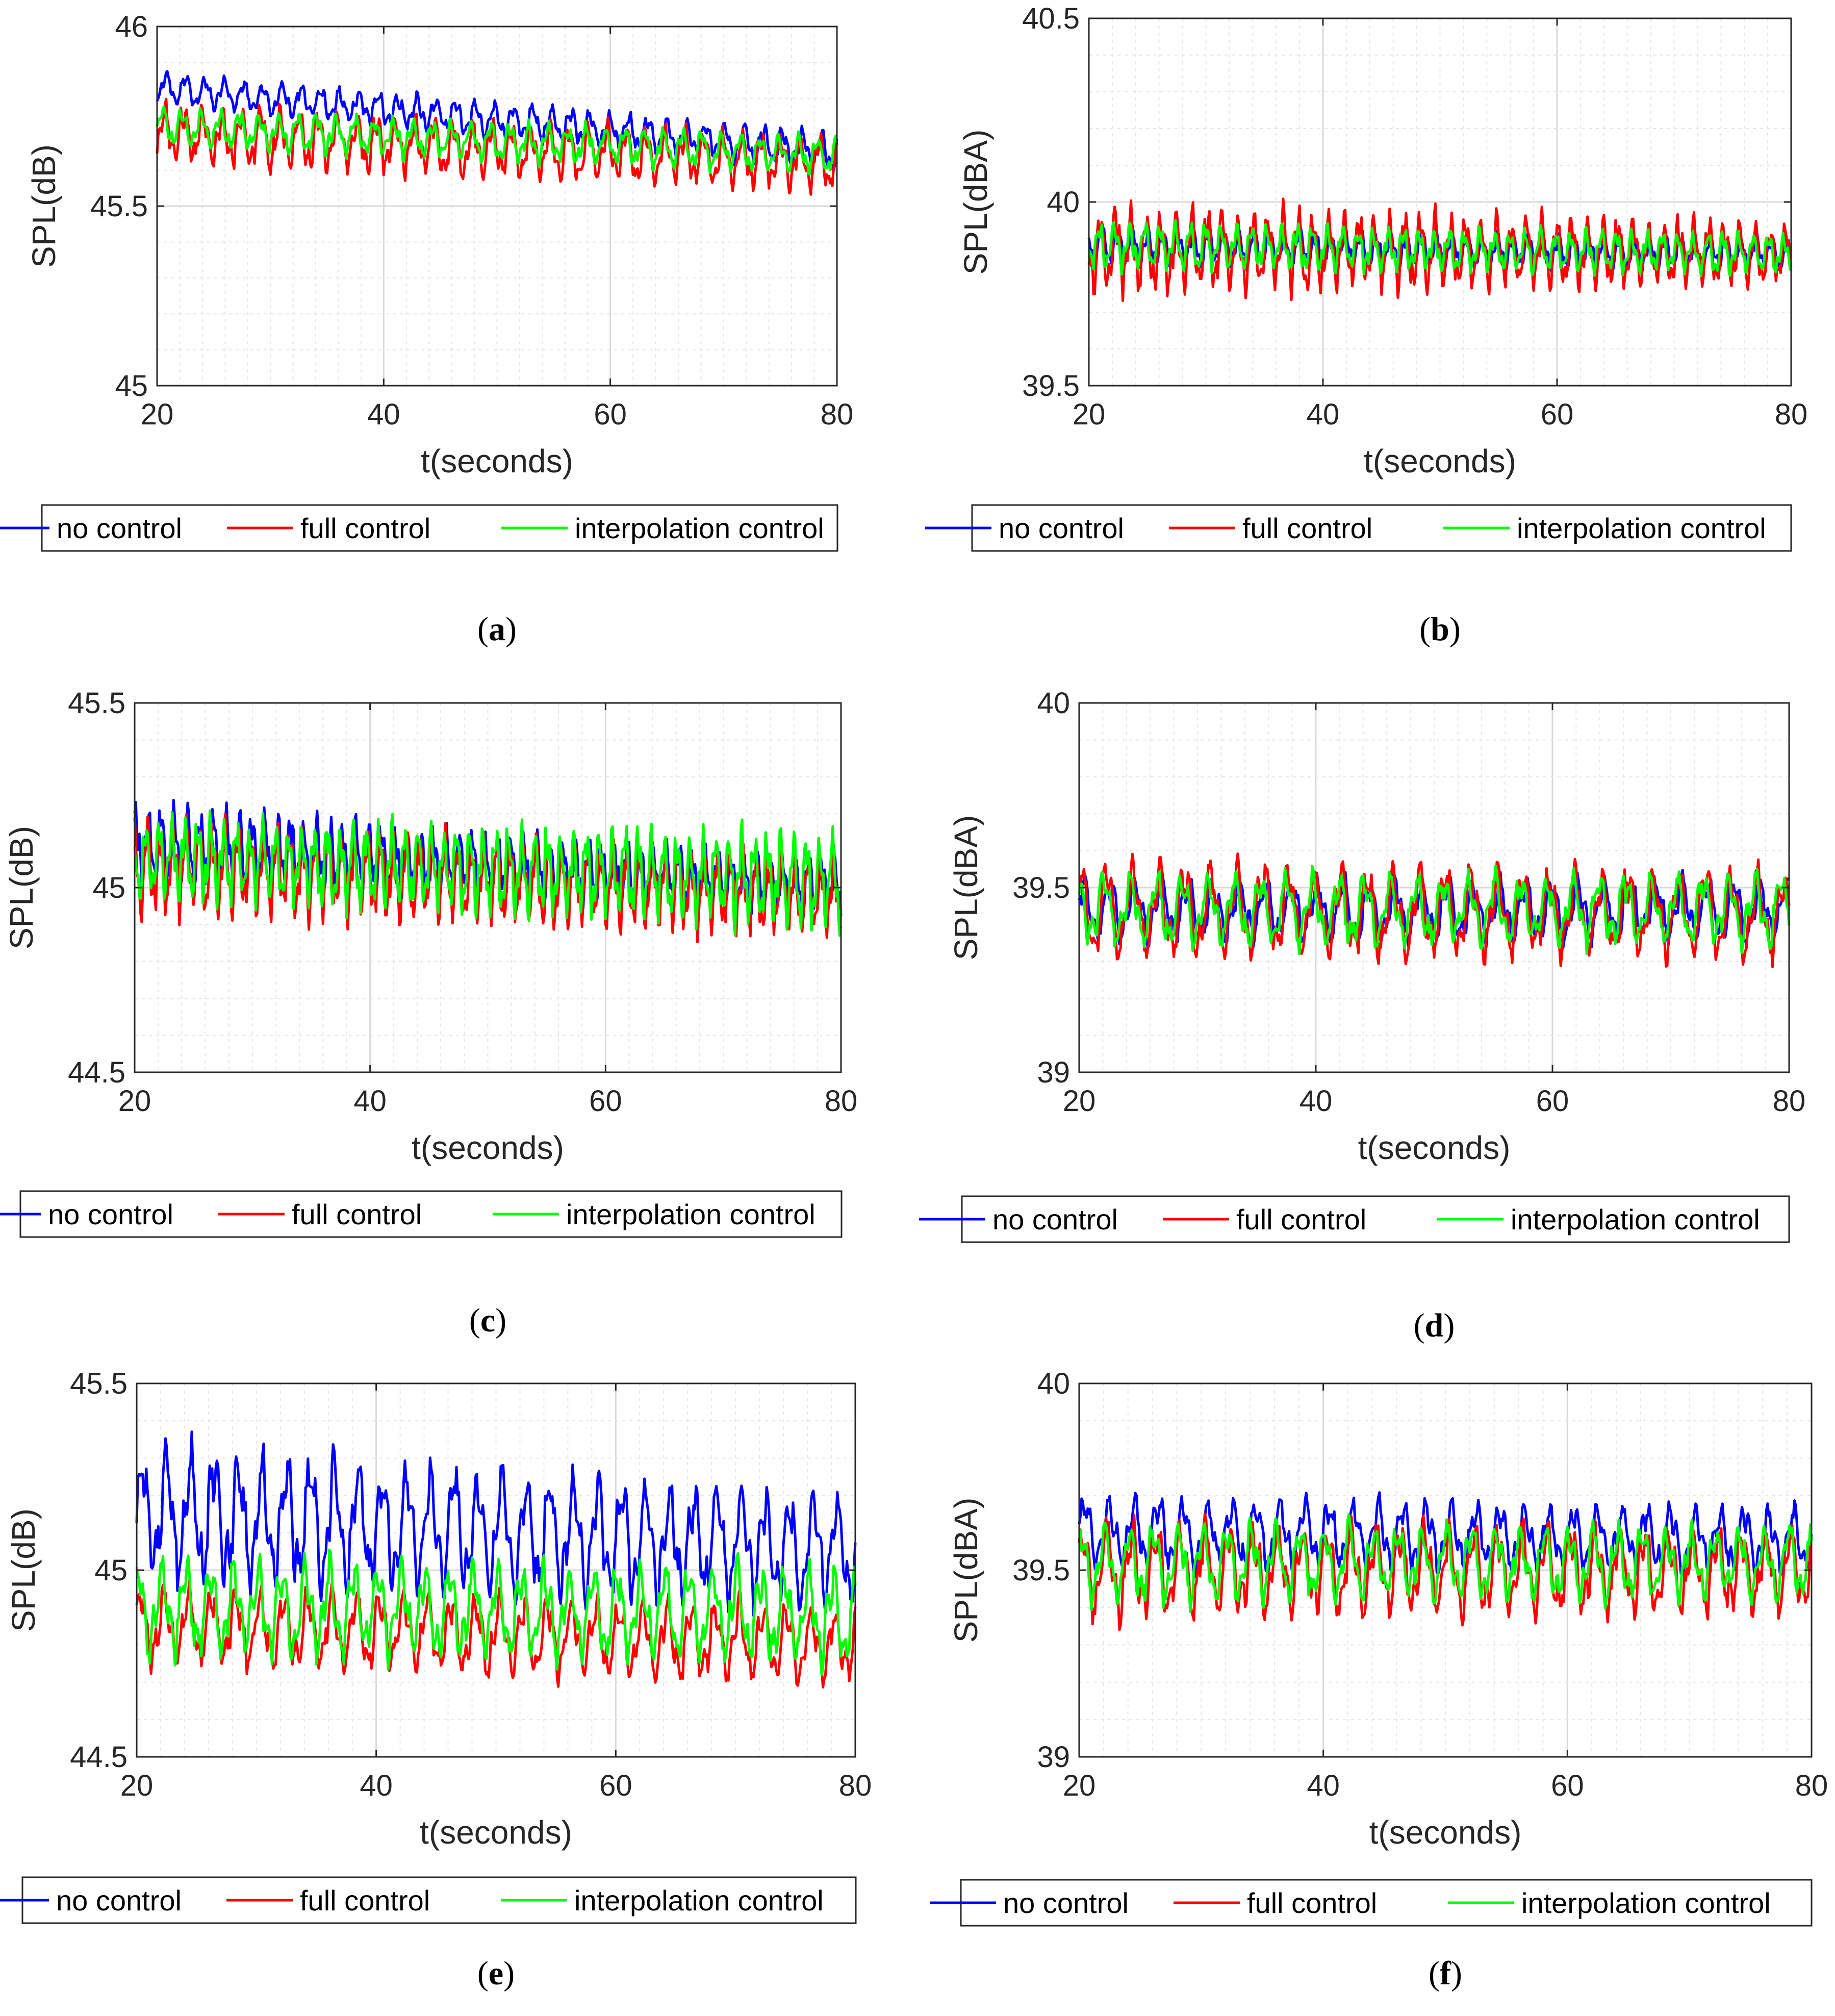  What do you see at coordinates (131, 26) in the screenshot?
I see `y-tick-label: 46` at bounding box center [131, 26].